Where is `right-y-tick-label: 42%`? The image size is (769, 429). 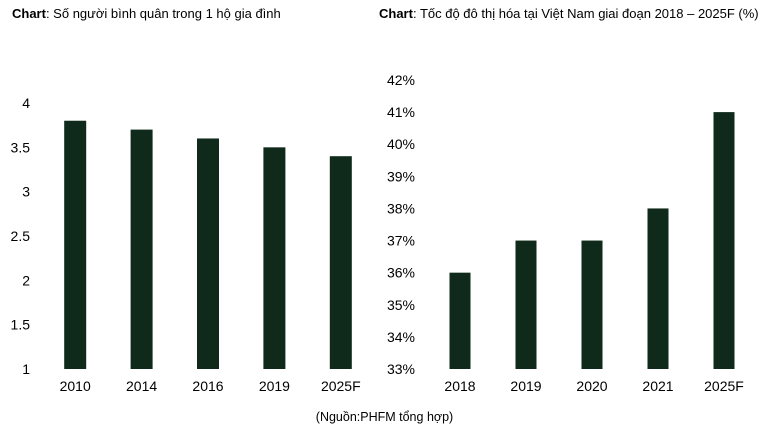 right-y-tick-label: 42% is located at coordinates (401, 80).